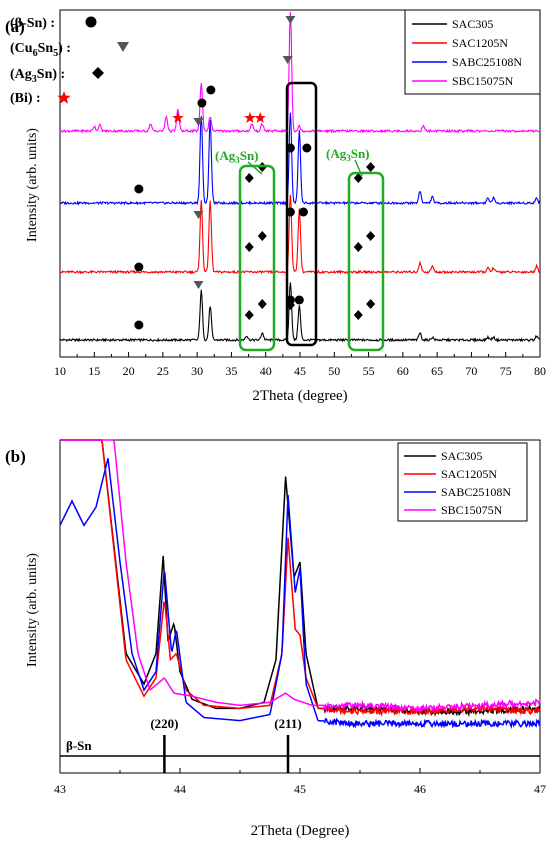 The width and height of the screenshot is (550, 849). I want to click on a-series-SBC15075N, so click(300, 72).